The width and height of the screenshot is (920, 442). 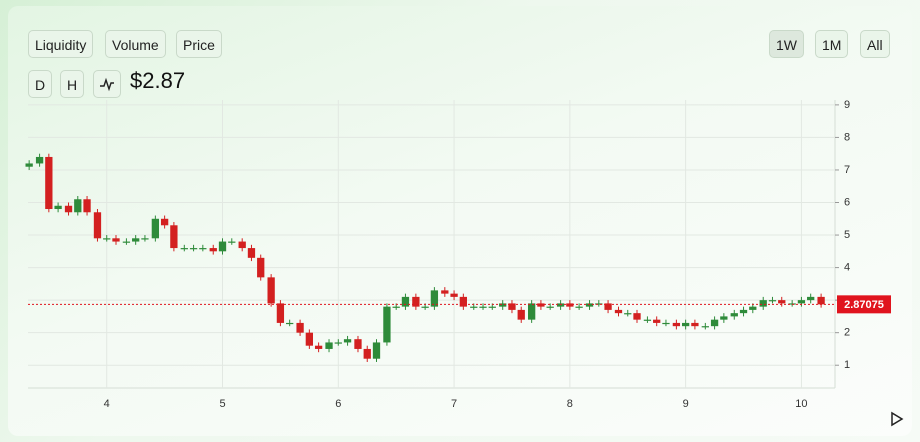 What do you see at coordinates (135, 44) in the screenshot?
I see `metric-button: Volume` at bounding box center [135, 44].